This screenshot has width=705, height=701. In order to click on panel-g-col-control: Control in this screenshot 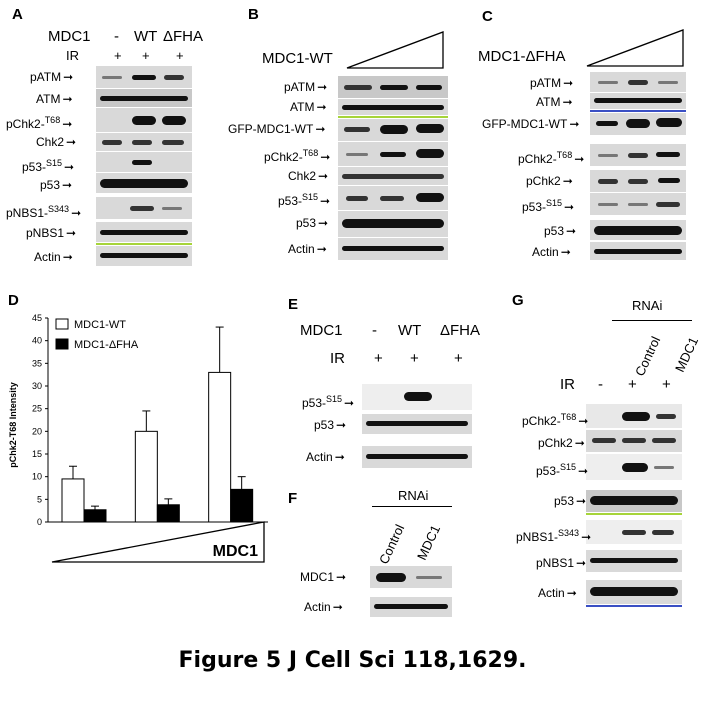, I will do `click(648, 356)`.